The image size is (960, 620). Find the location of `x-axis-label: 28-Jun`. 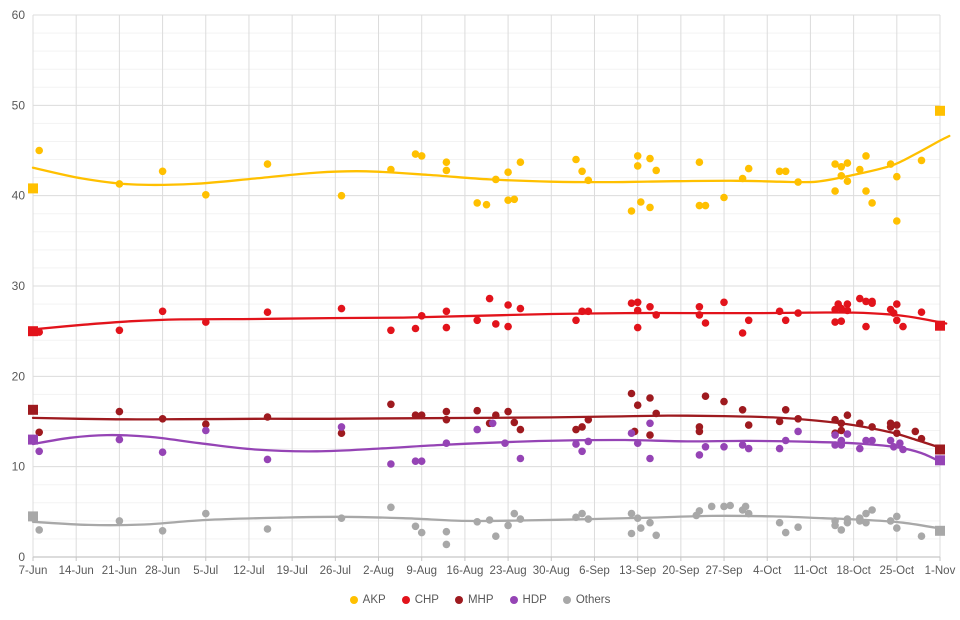

x-axis-label: 28-Jun is located at coordinates (162, 571).